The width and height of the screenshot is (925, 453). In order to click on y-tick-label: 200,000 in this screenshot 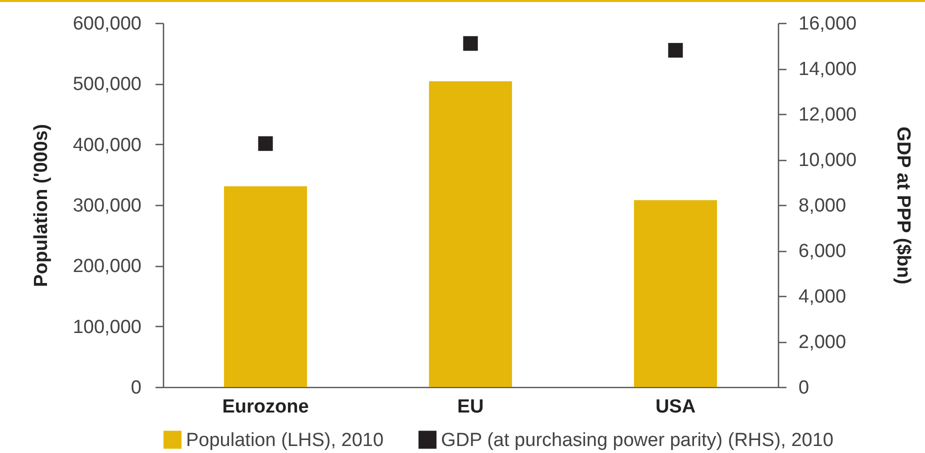, I will do `click(107, 267)`.